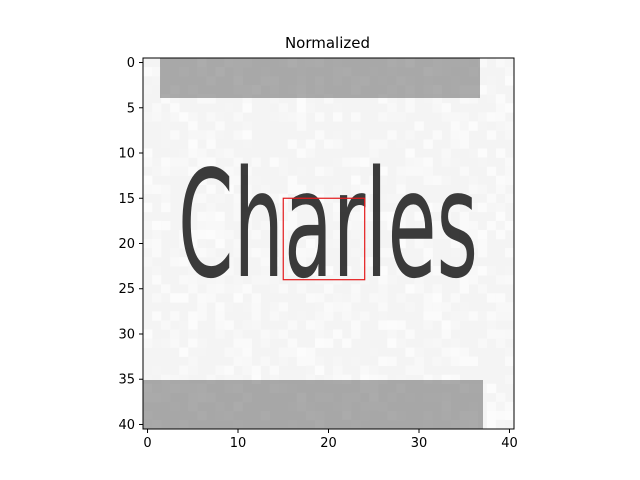  Describe the element at coordinates (509, 443) in the screenshot. I see `x-tick-label: 40` at that location.